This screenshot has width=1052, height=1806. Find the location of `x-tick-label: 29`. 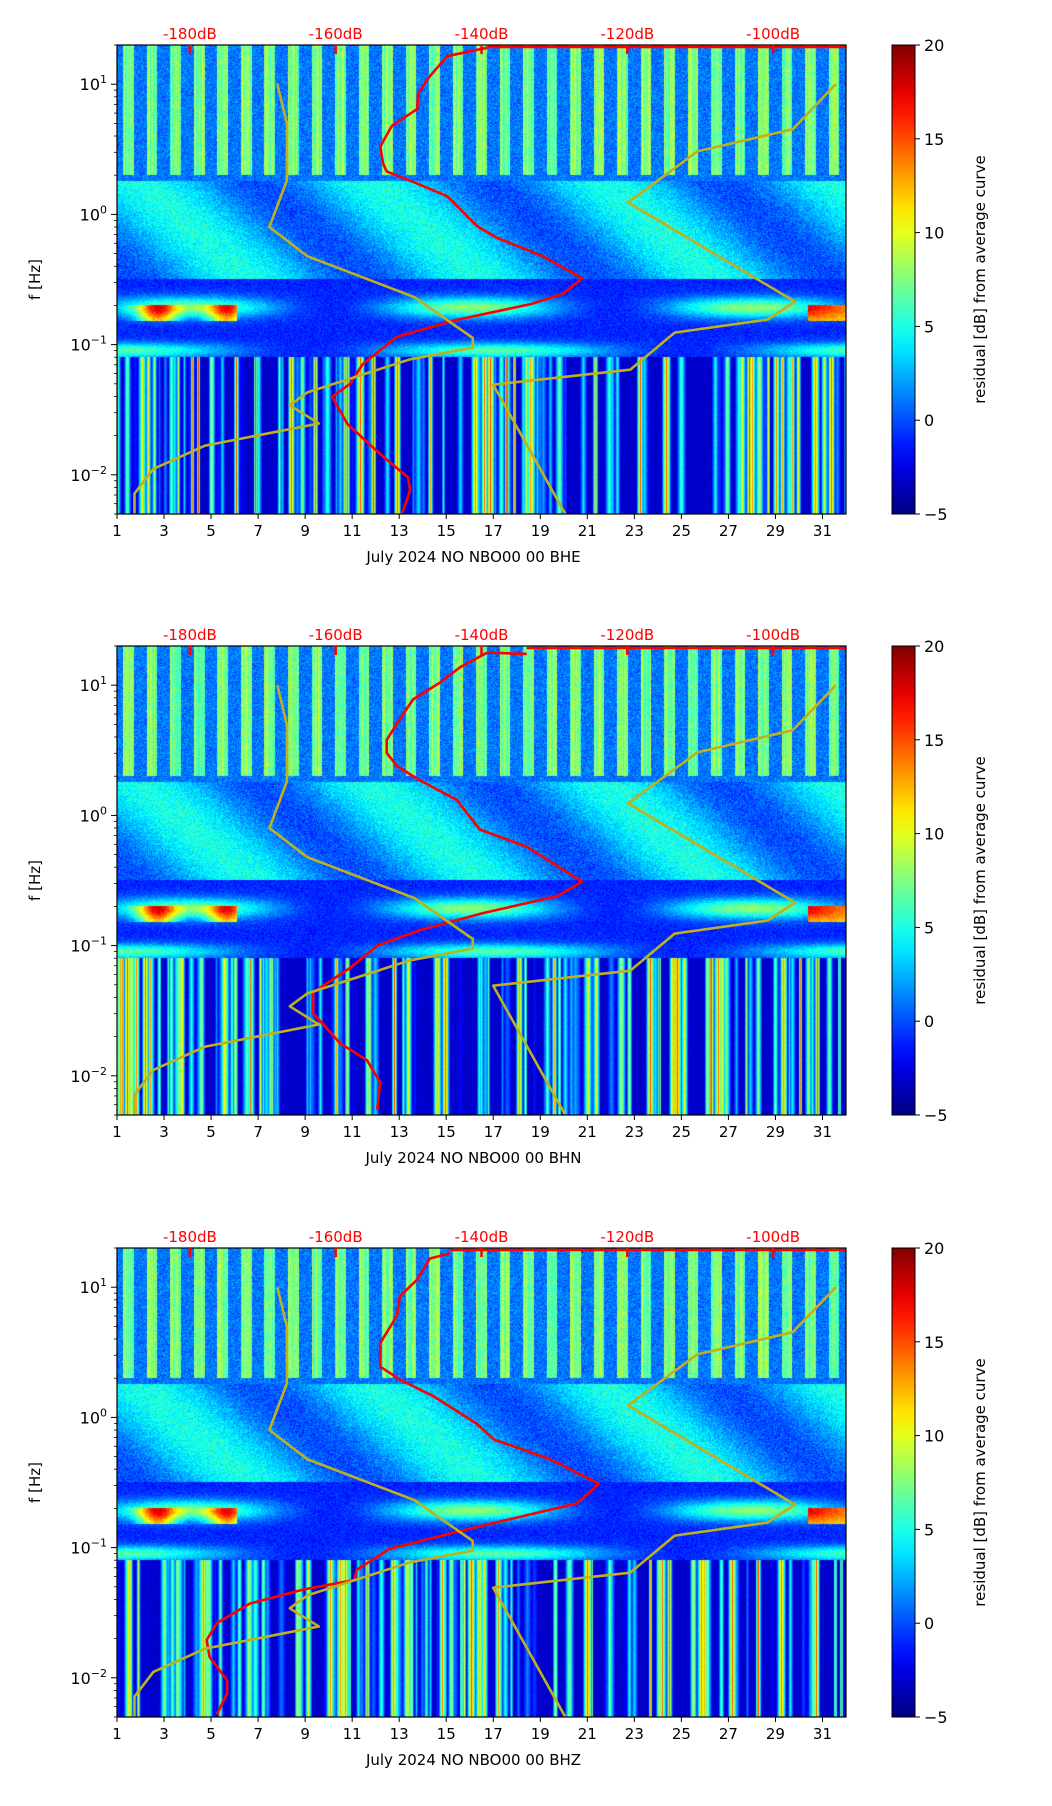

x-tick-label: 29 is located at coordinates (775, 531).